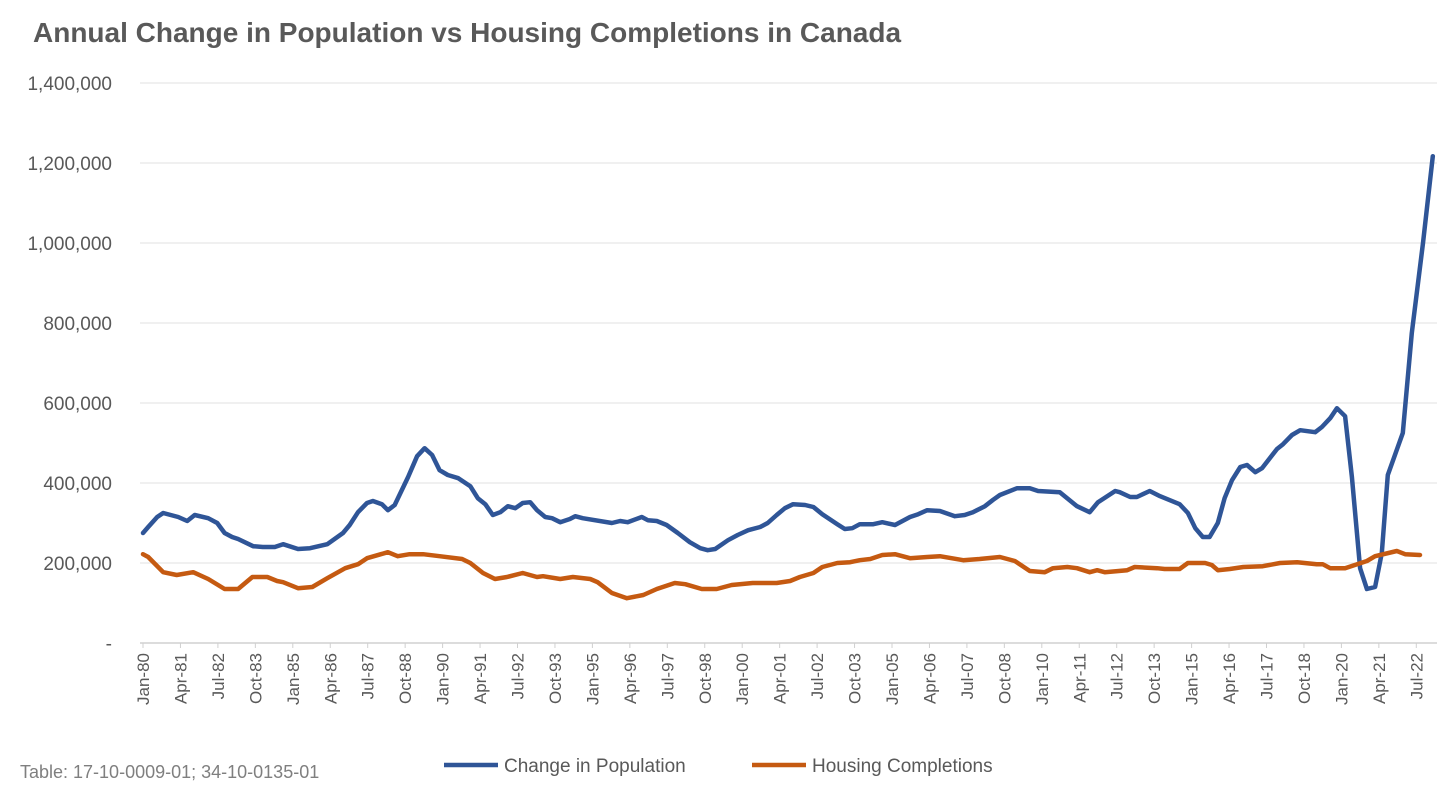  I want to click on source-note: Table: 17-10-0009-01; 34-10-0135-01, so click(169, 772).